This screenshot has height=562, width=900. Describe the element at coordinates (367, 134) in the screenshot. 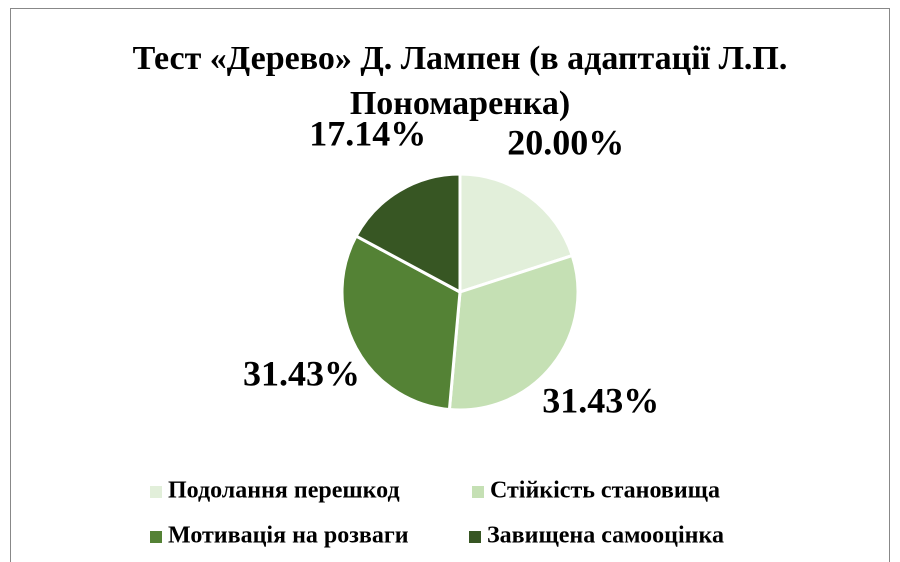

I see `data-label: 17.14%` at that location.